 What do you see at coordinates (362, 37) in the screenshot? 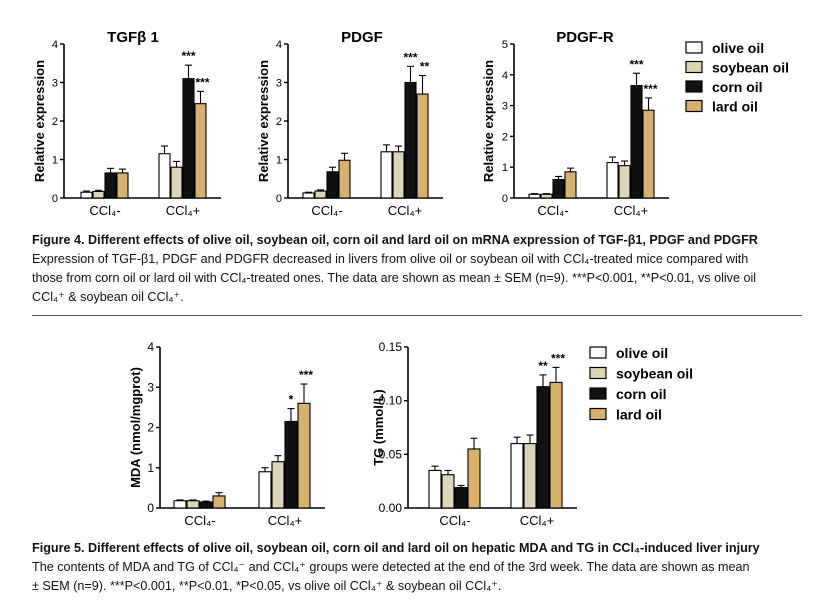
I see `pdgf-chart-title: PDGF` at bounding box center [362, 37].